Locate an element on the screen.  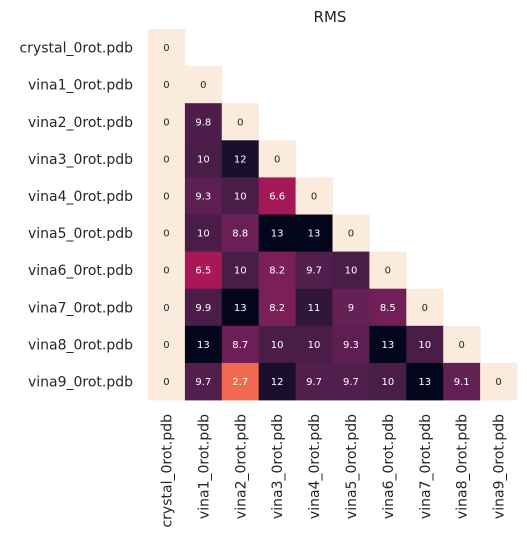
cell-annotation-r8-c7: 10 is located at coordinates (424, 345).